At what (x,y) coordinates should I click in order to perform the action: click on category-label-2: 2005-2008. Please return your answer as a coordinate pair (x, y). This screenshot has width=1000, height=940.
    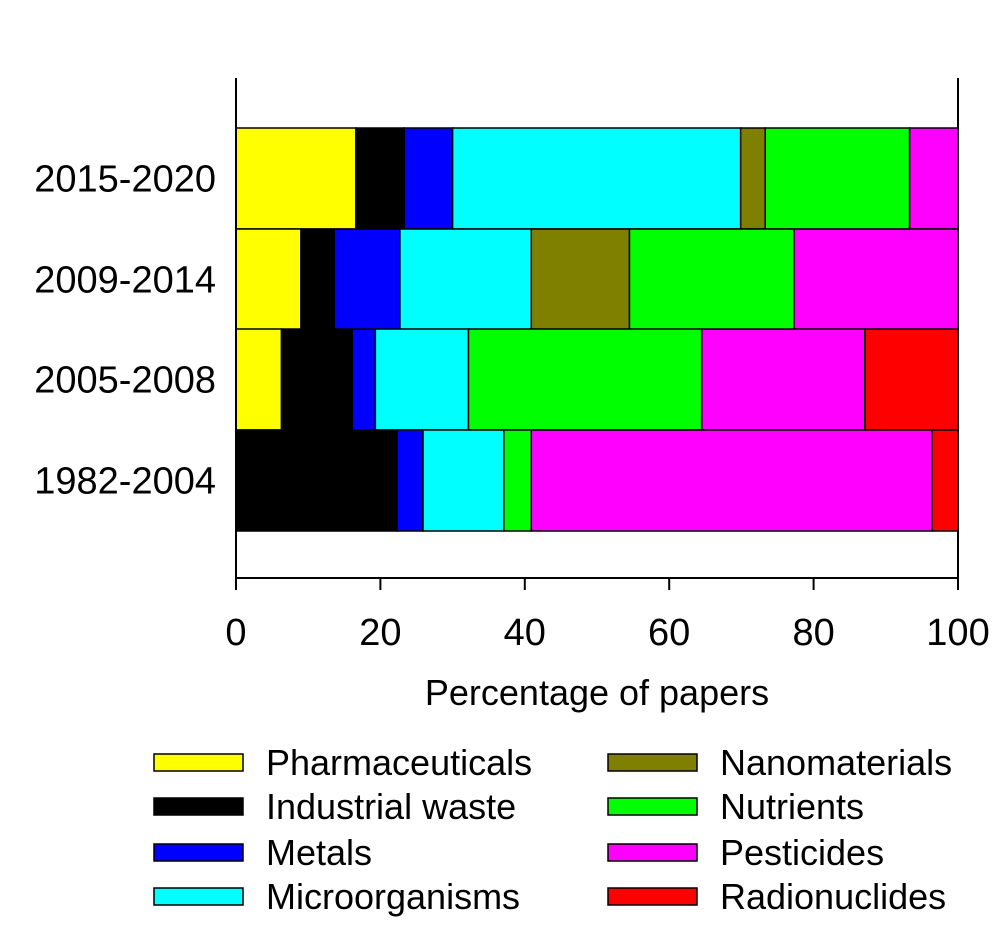
    Looking at the image, I should click on (125, 381).